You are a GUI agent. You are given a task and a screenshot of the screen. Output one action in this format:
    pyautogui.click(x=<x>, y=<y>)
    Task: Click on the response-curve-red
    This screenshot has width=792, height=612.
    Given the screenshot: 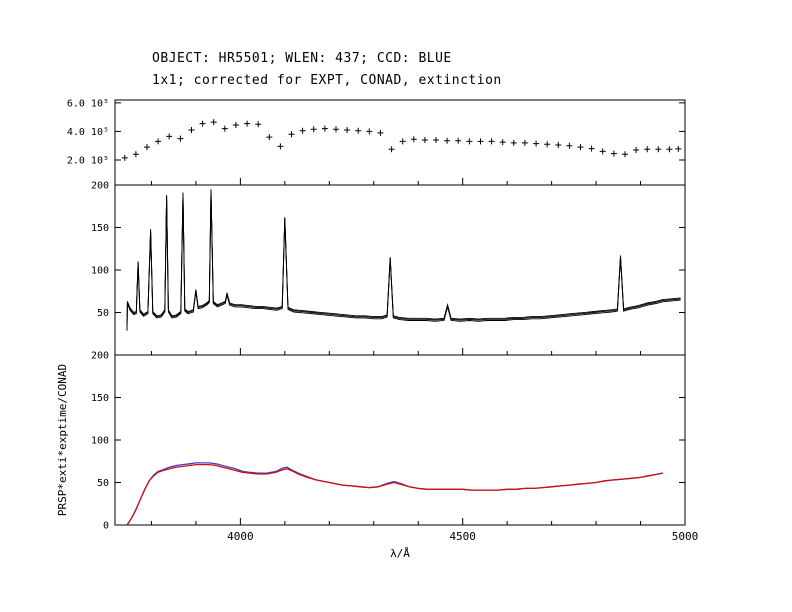 What is the action you would take?
    pyautogui.click(x=394, y=494)
    